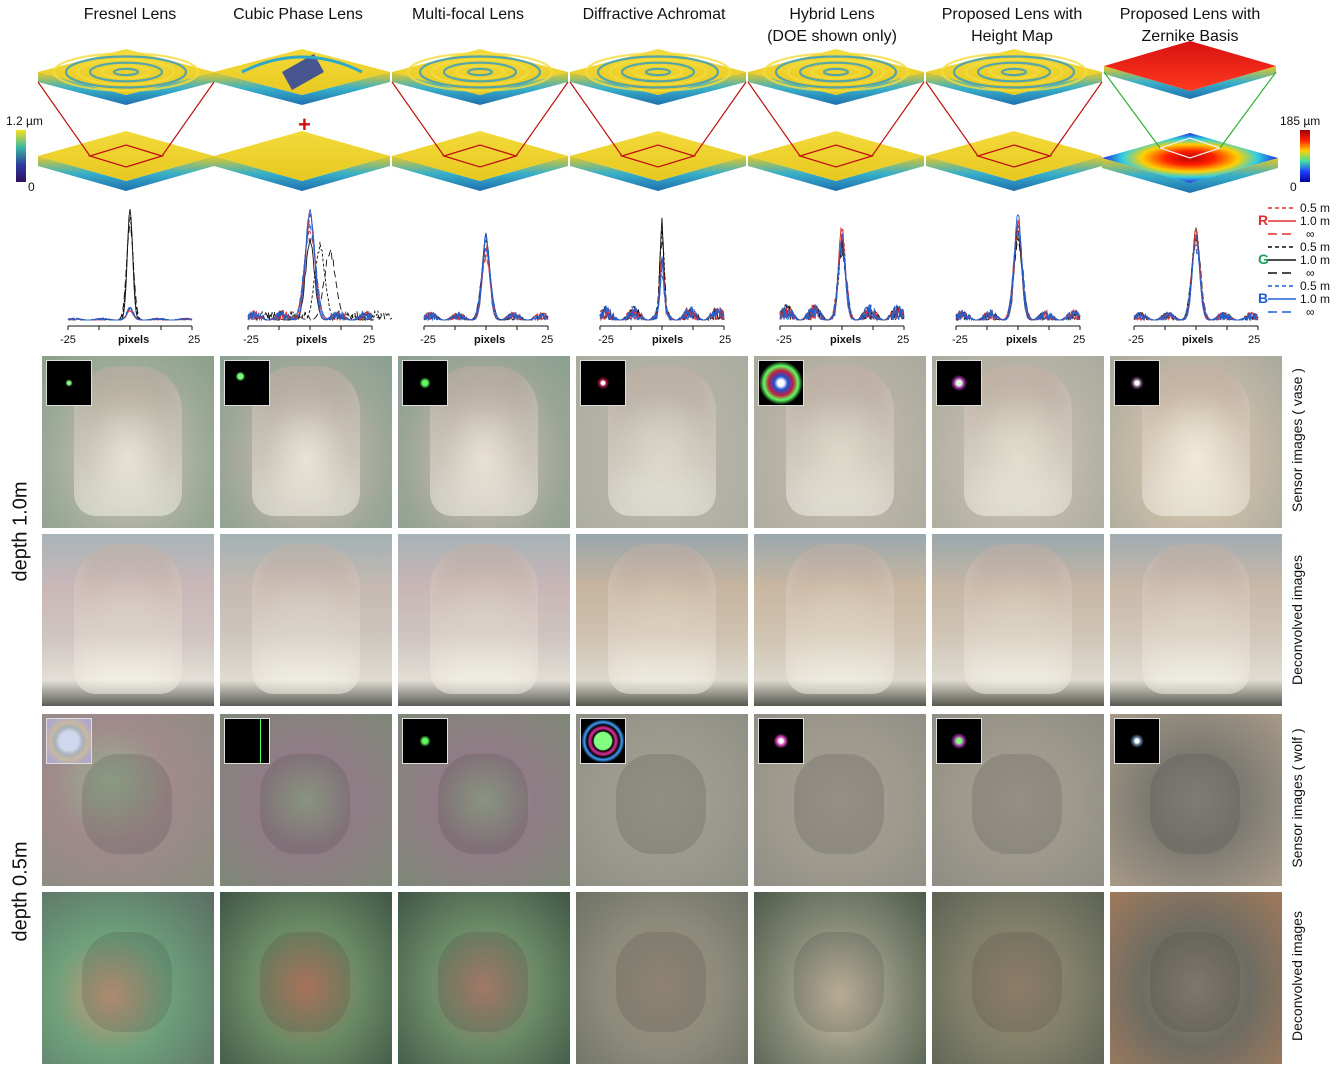 This screenshot has height=1068, width=1339. I want to click on tick-max-3: 25, so click(547, 340).